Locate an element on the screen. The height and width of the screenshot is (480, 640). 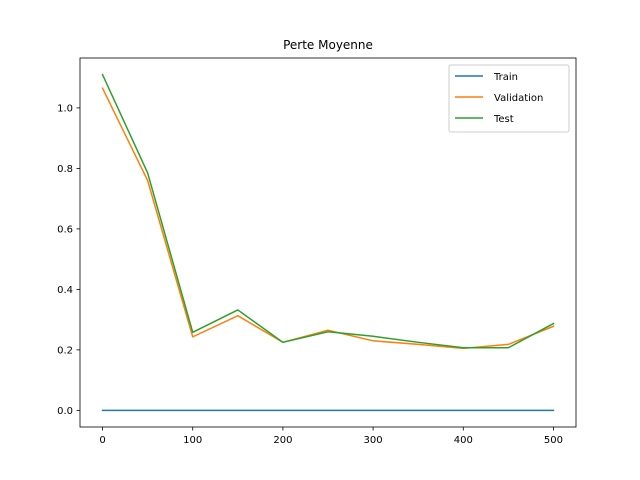
y-tick-label: 0.6 is located at coordinates (65, 229).